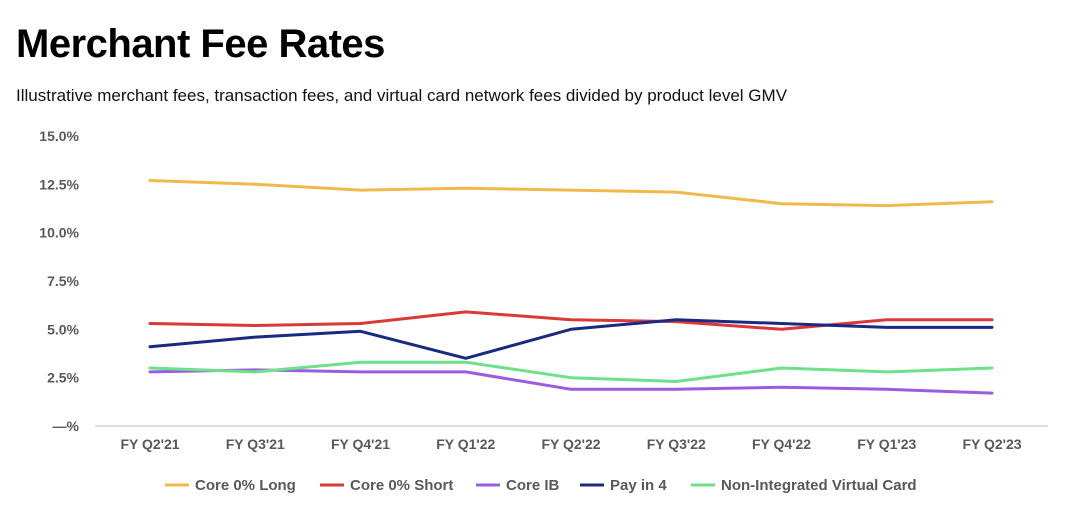  What do you see at coordinates (245, 485) in the screenshot?
I see `legend-label: Core 0% Long` at bounding box center [245, 485].